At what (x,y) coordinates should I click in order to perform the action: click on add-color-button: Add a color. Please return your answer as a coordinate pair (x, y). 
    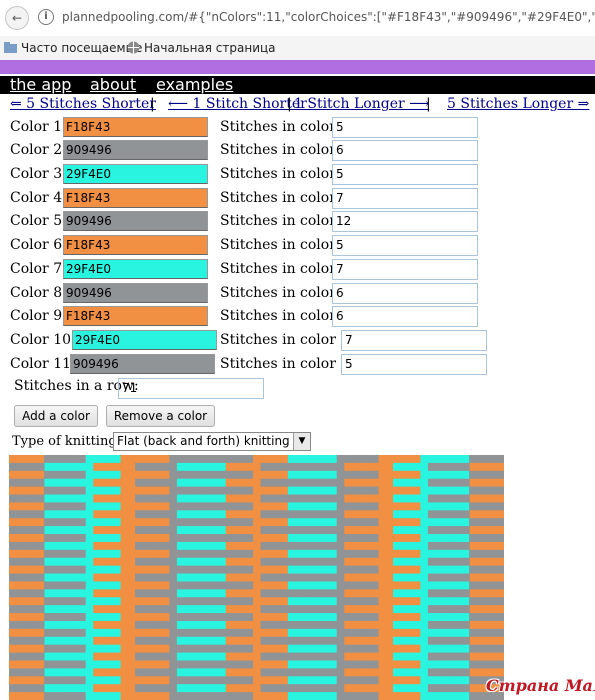
    Looking at the image, I should click on (56, 416).